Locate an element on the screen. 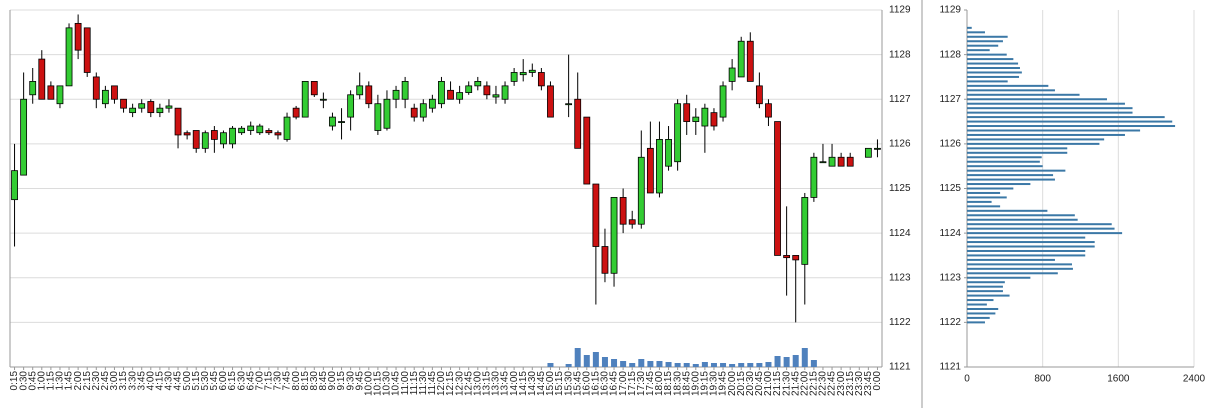 Image resolution: width=1211 pixels, height=408 pixels. x-tick-label: 3:00 is located at coordinates (114, 381).